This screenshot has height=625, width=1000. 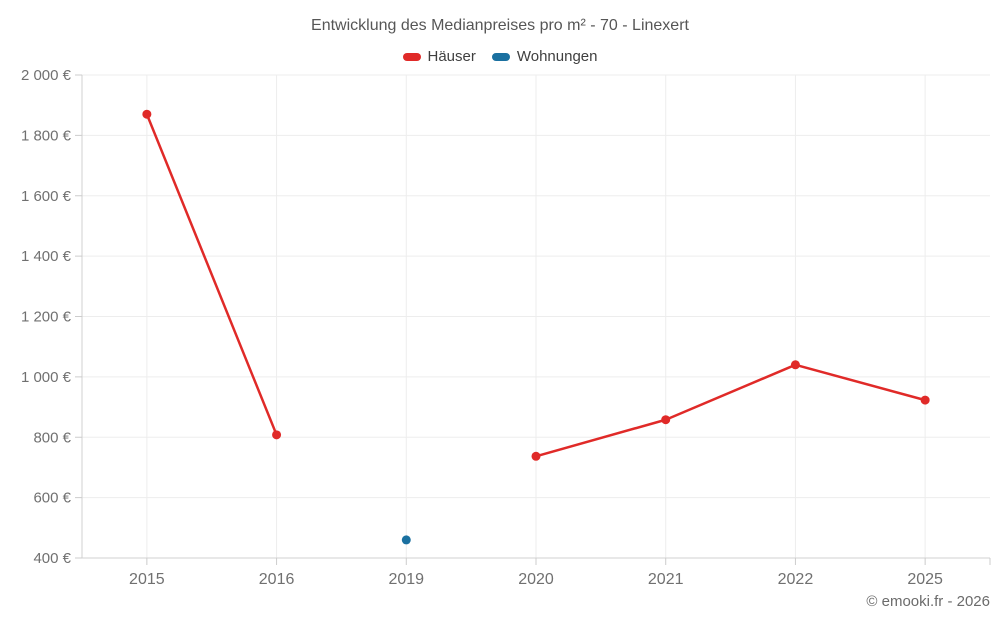 I want to click on legend-swatch-wohnungen, so click(x=500, y=56).